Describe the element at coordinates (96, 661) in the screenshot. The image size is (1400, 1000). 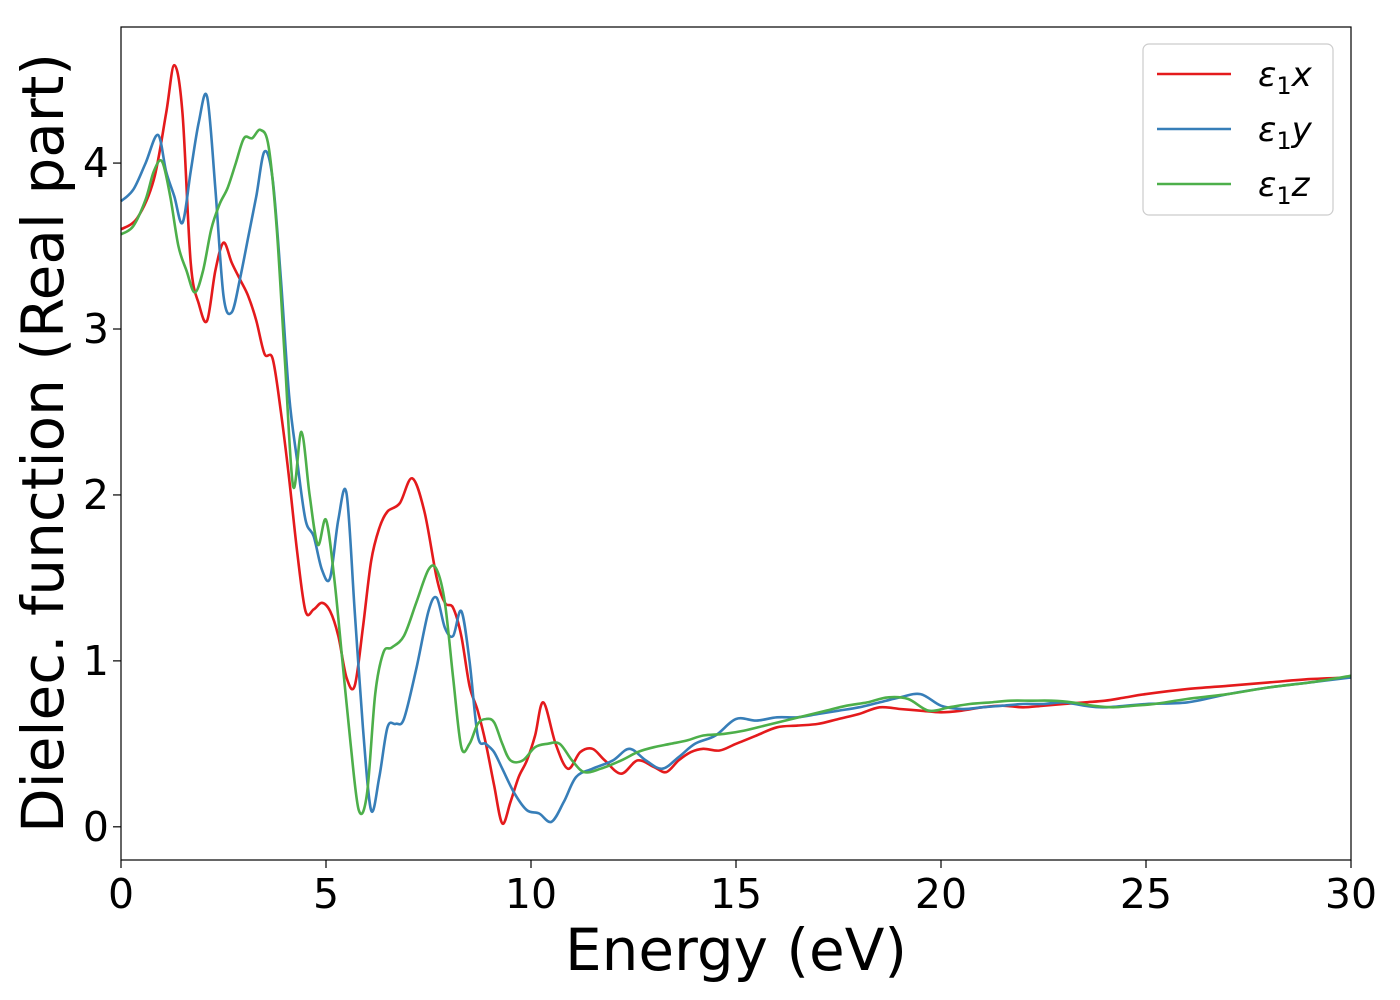
I see `y-tick-label: 1` at that location.